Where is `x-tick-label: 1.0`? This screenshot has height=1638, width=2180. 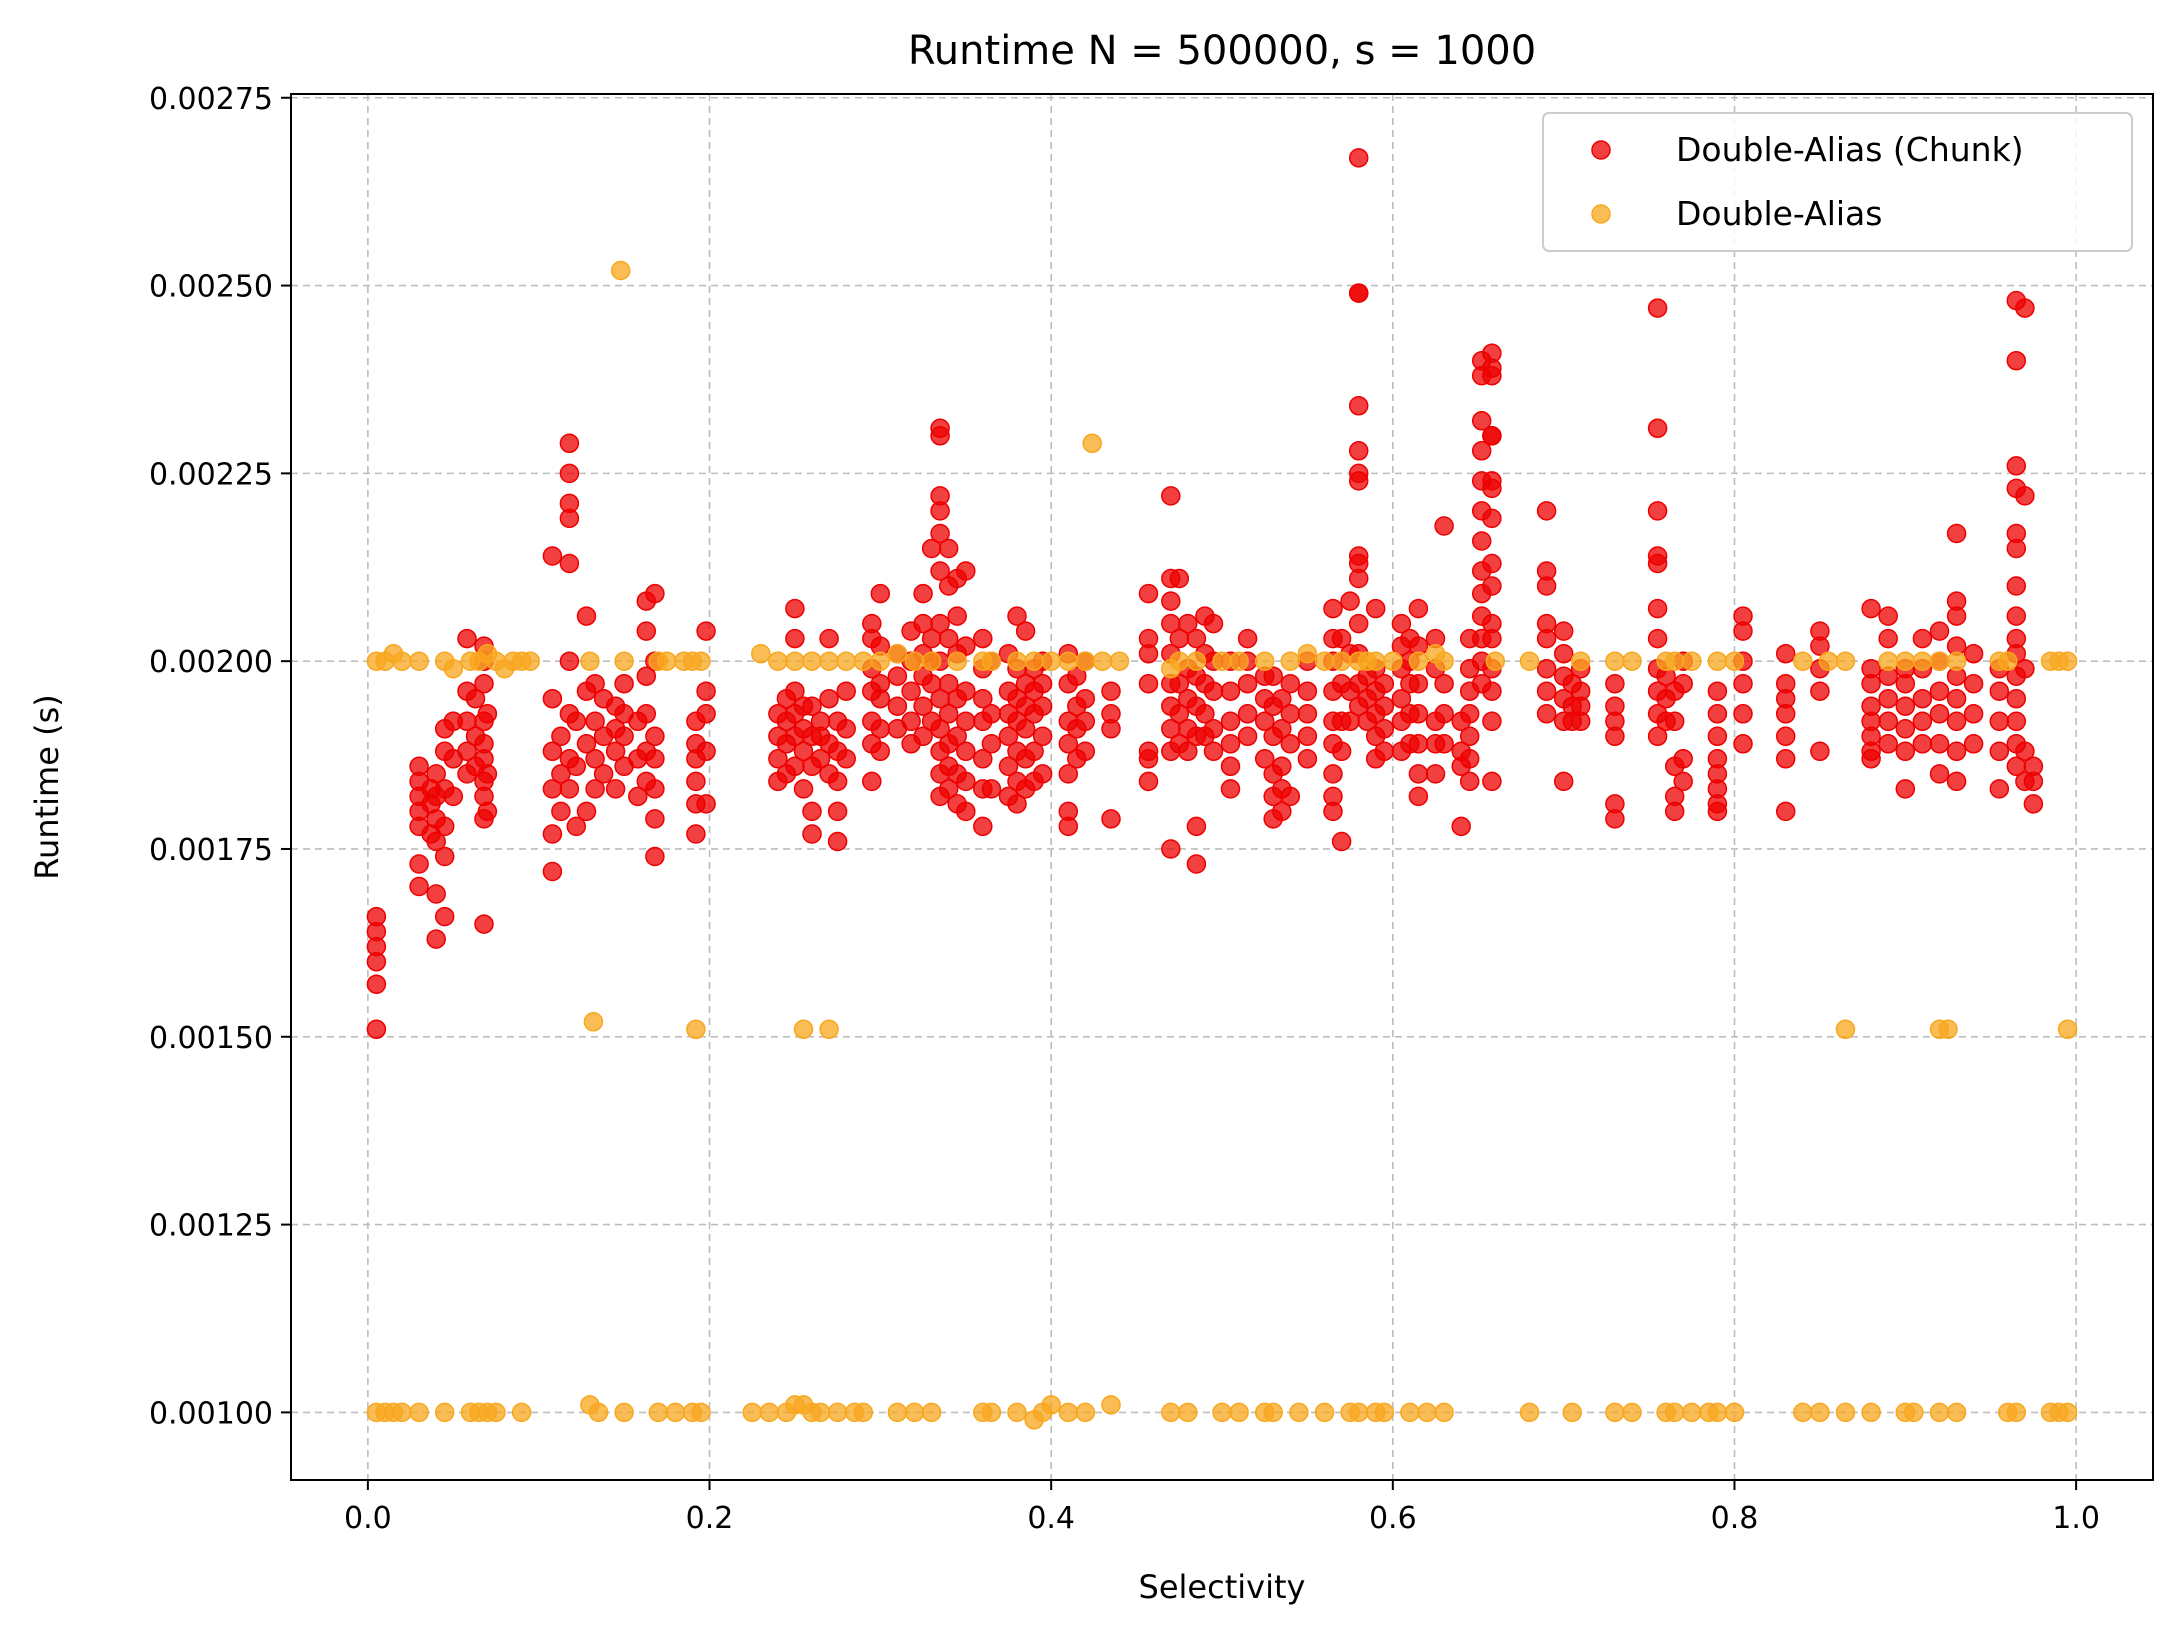 x-tick-label: 1.0 is located at coordinates (2076, 1518).